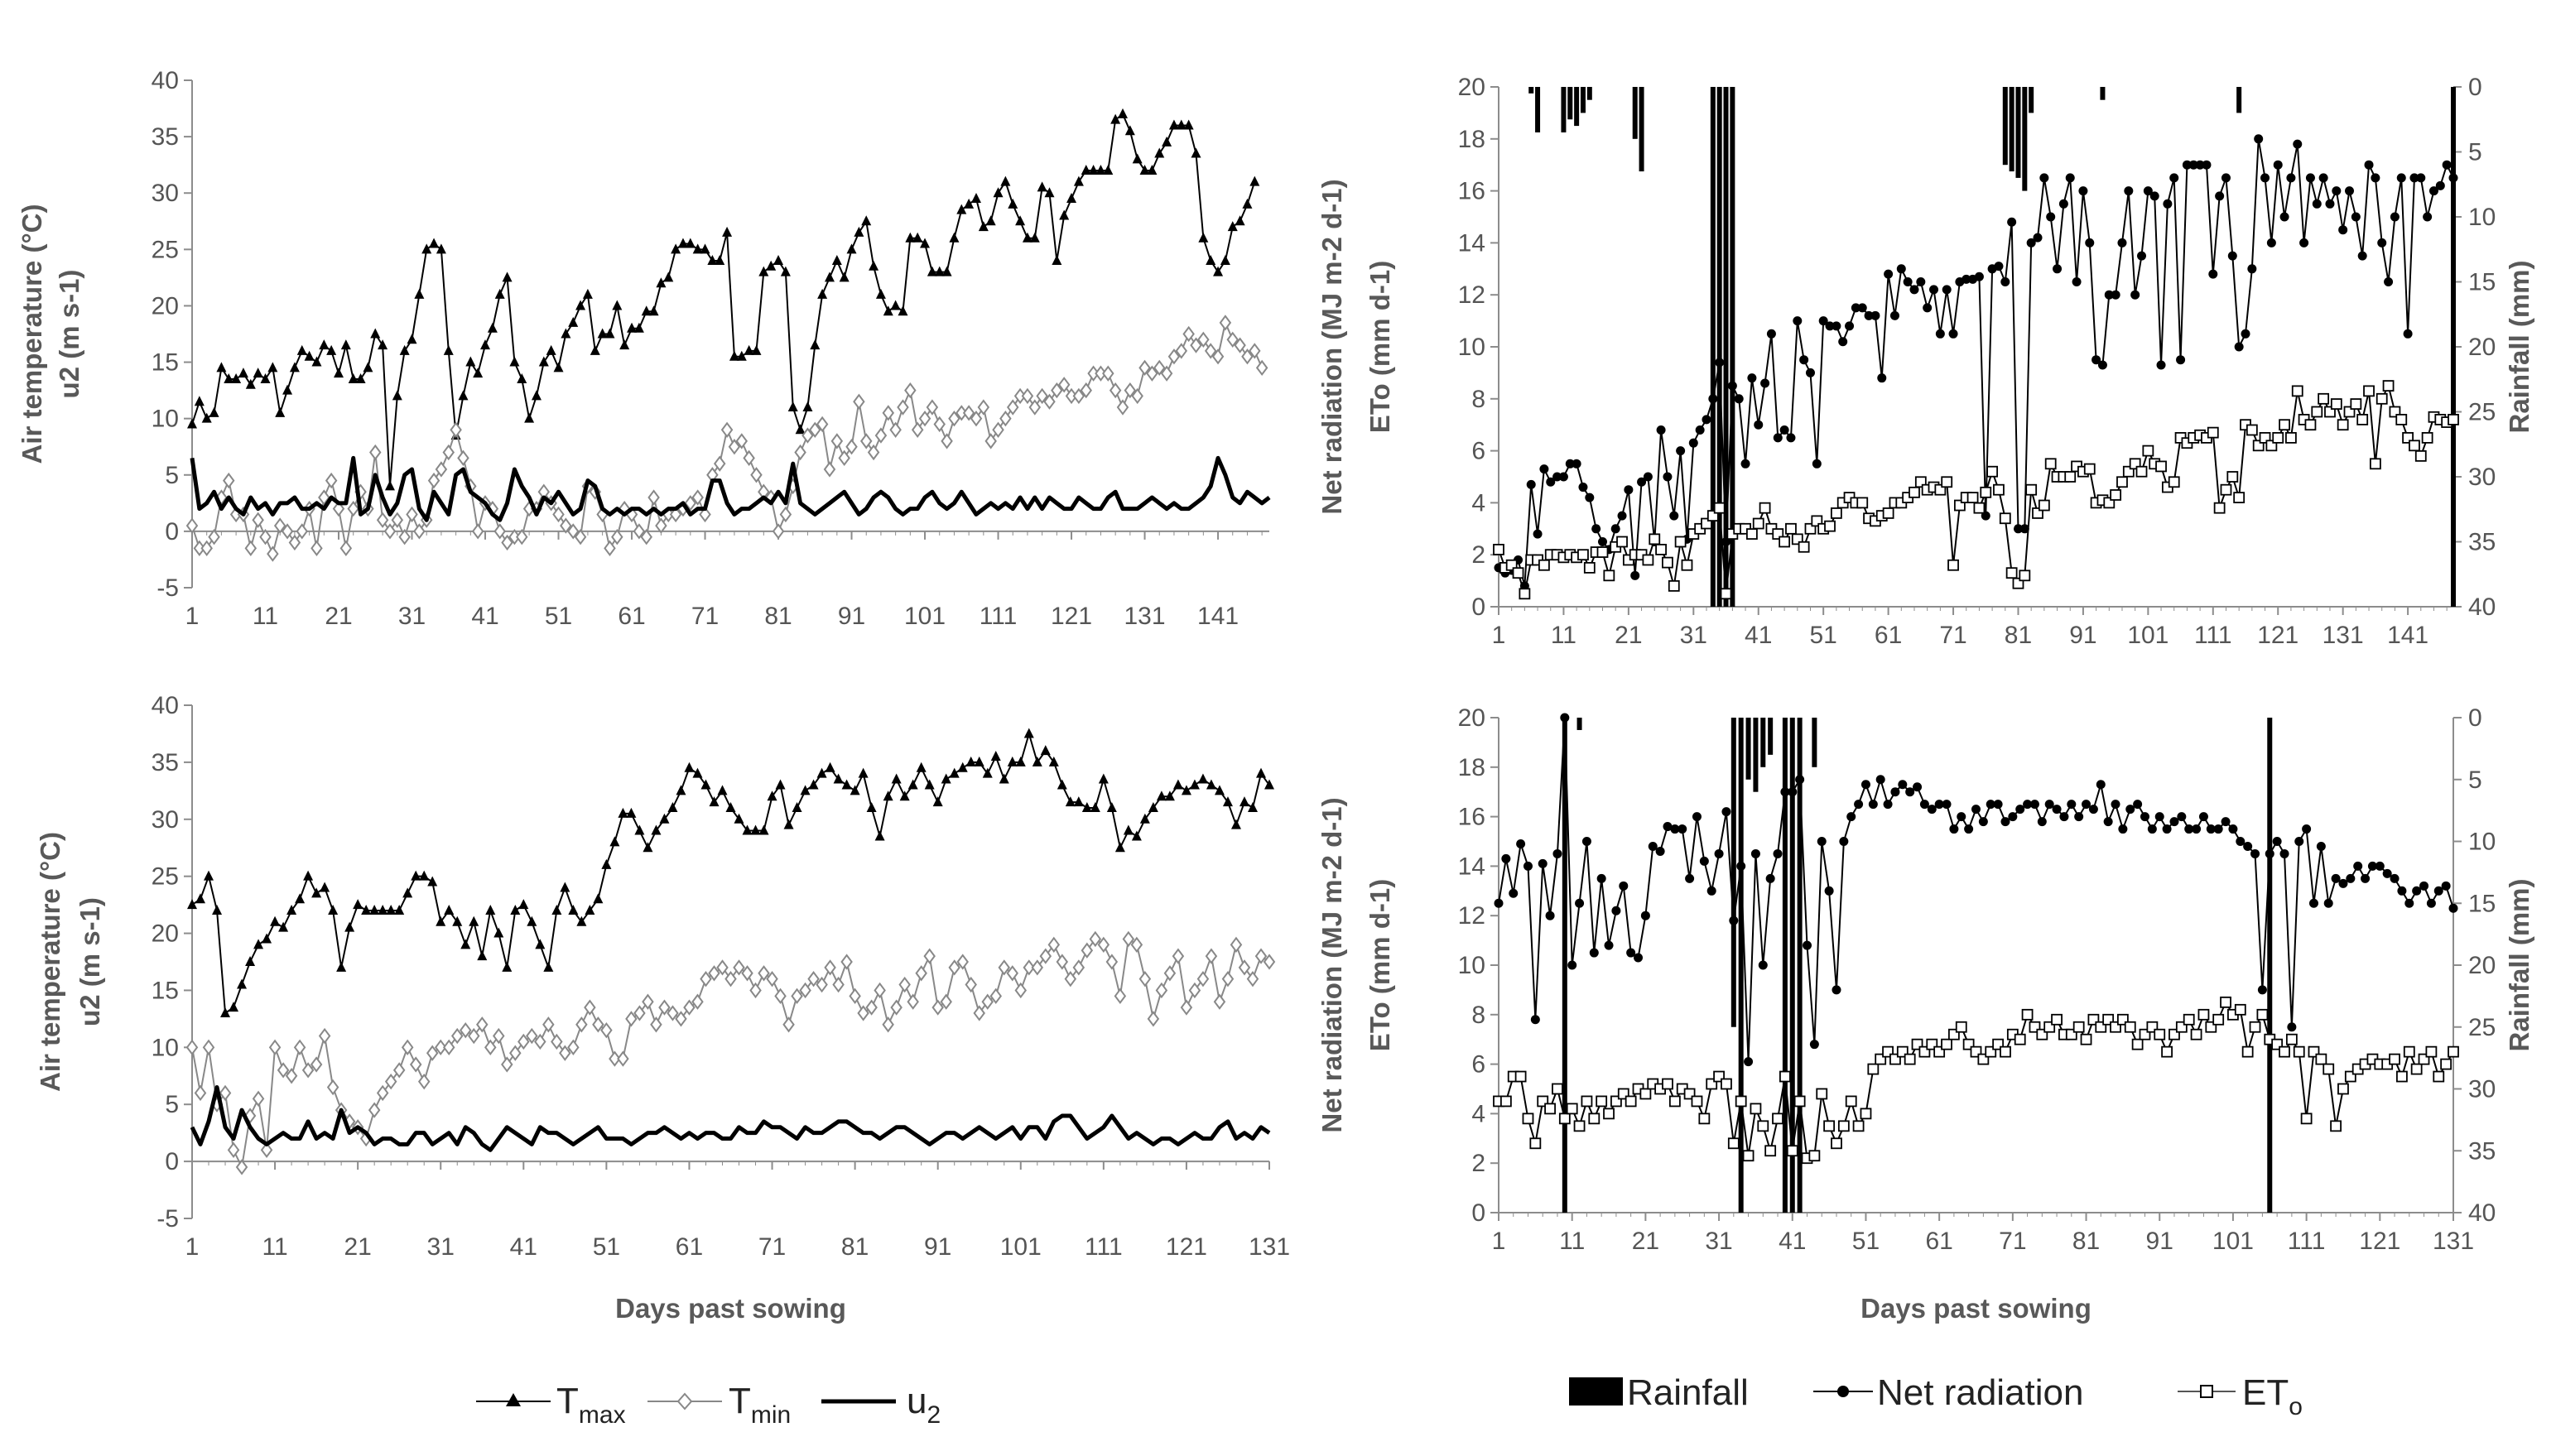 This screenshot has height=1456, width=2556. I want to click on y-tick-label: 4, so click(1478, 1113).